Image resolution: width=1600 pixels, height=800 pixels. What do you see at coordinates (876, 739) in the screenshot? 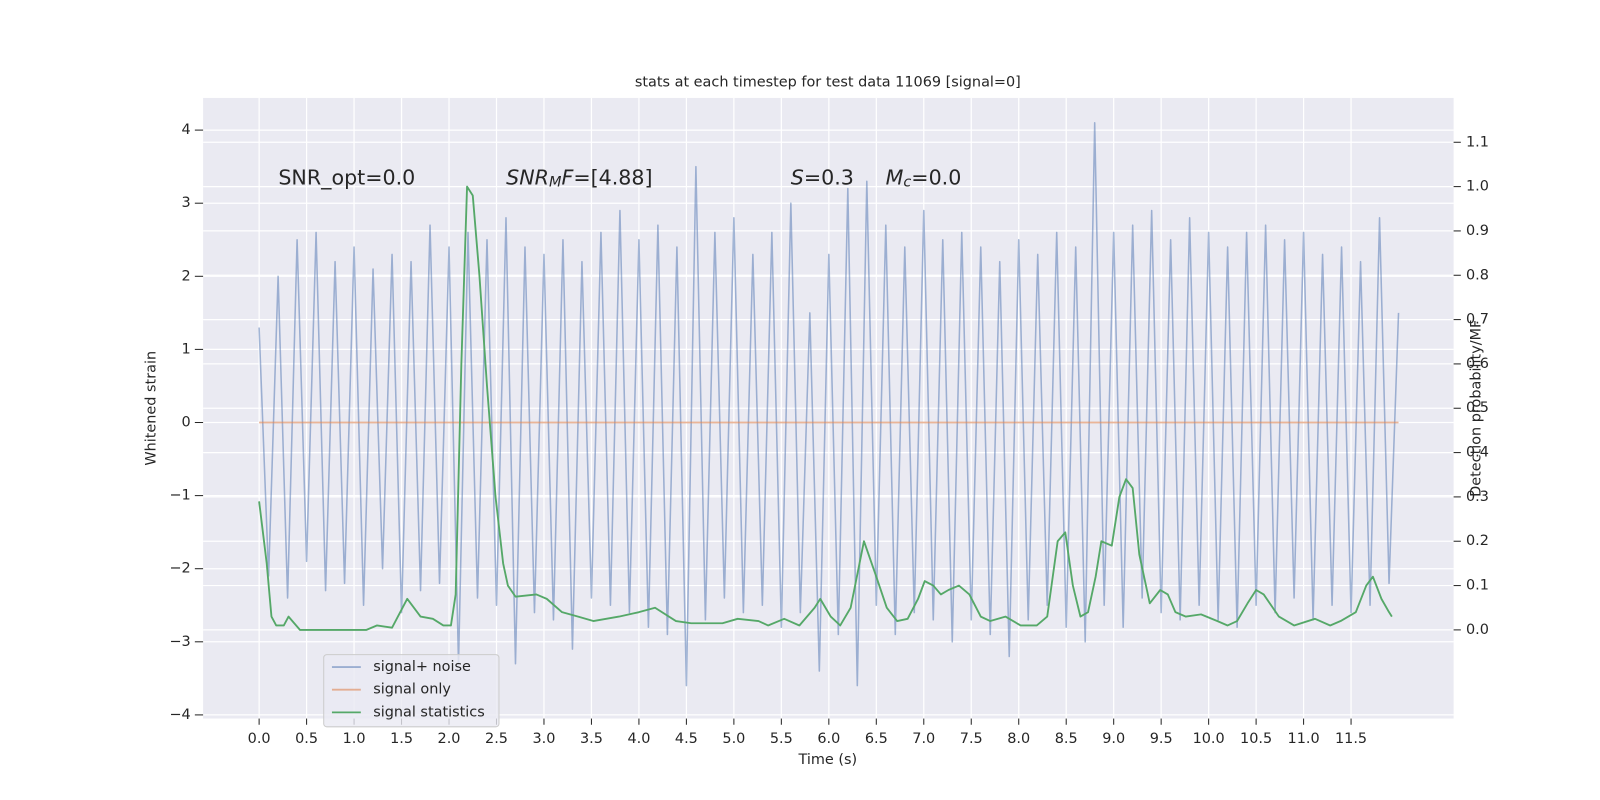
I see `x-tick-label: 6.5` at bounding box center [876, 739].